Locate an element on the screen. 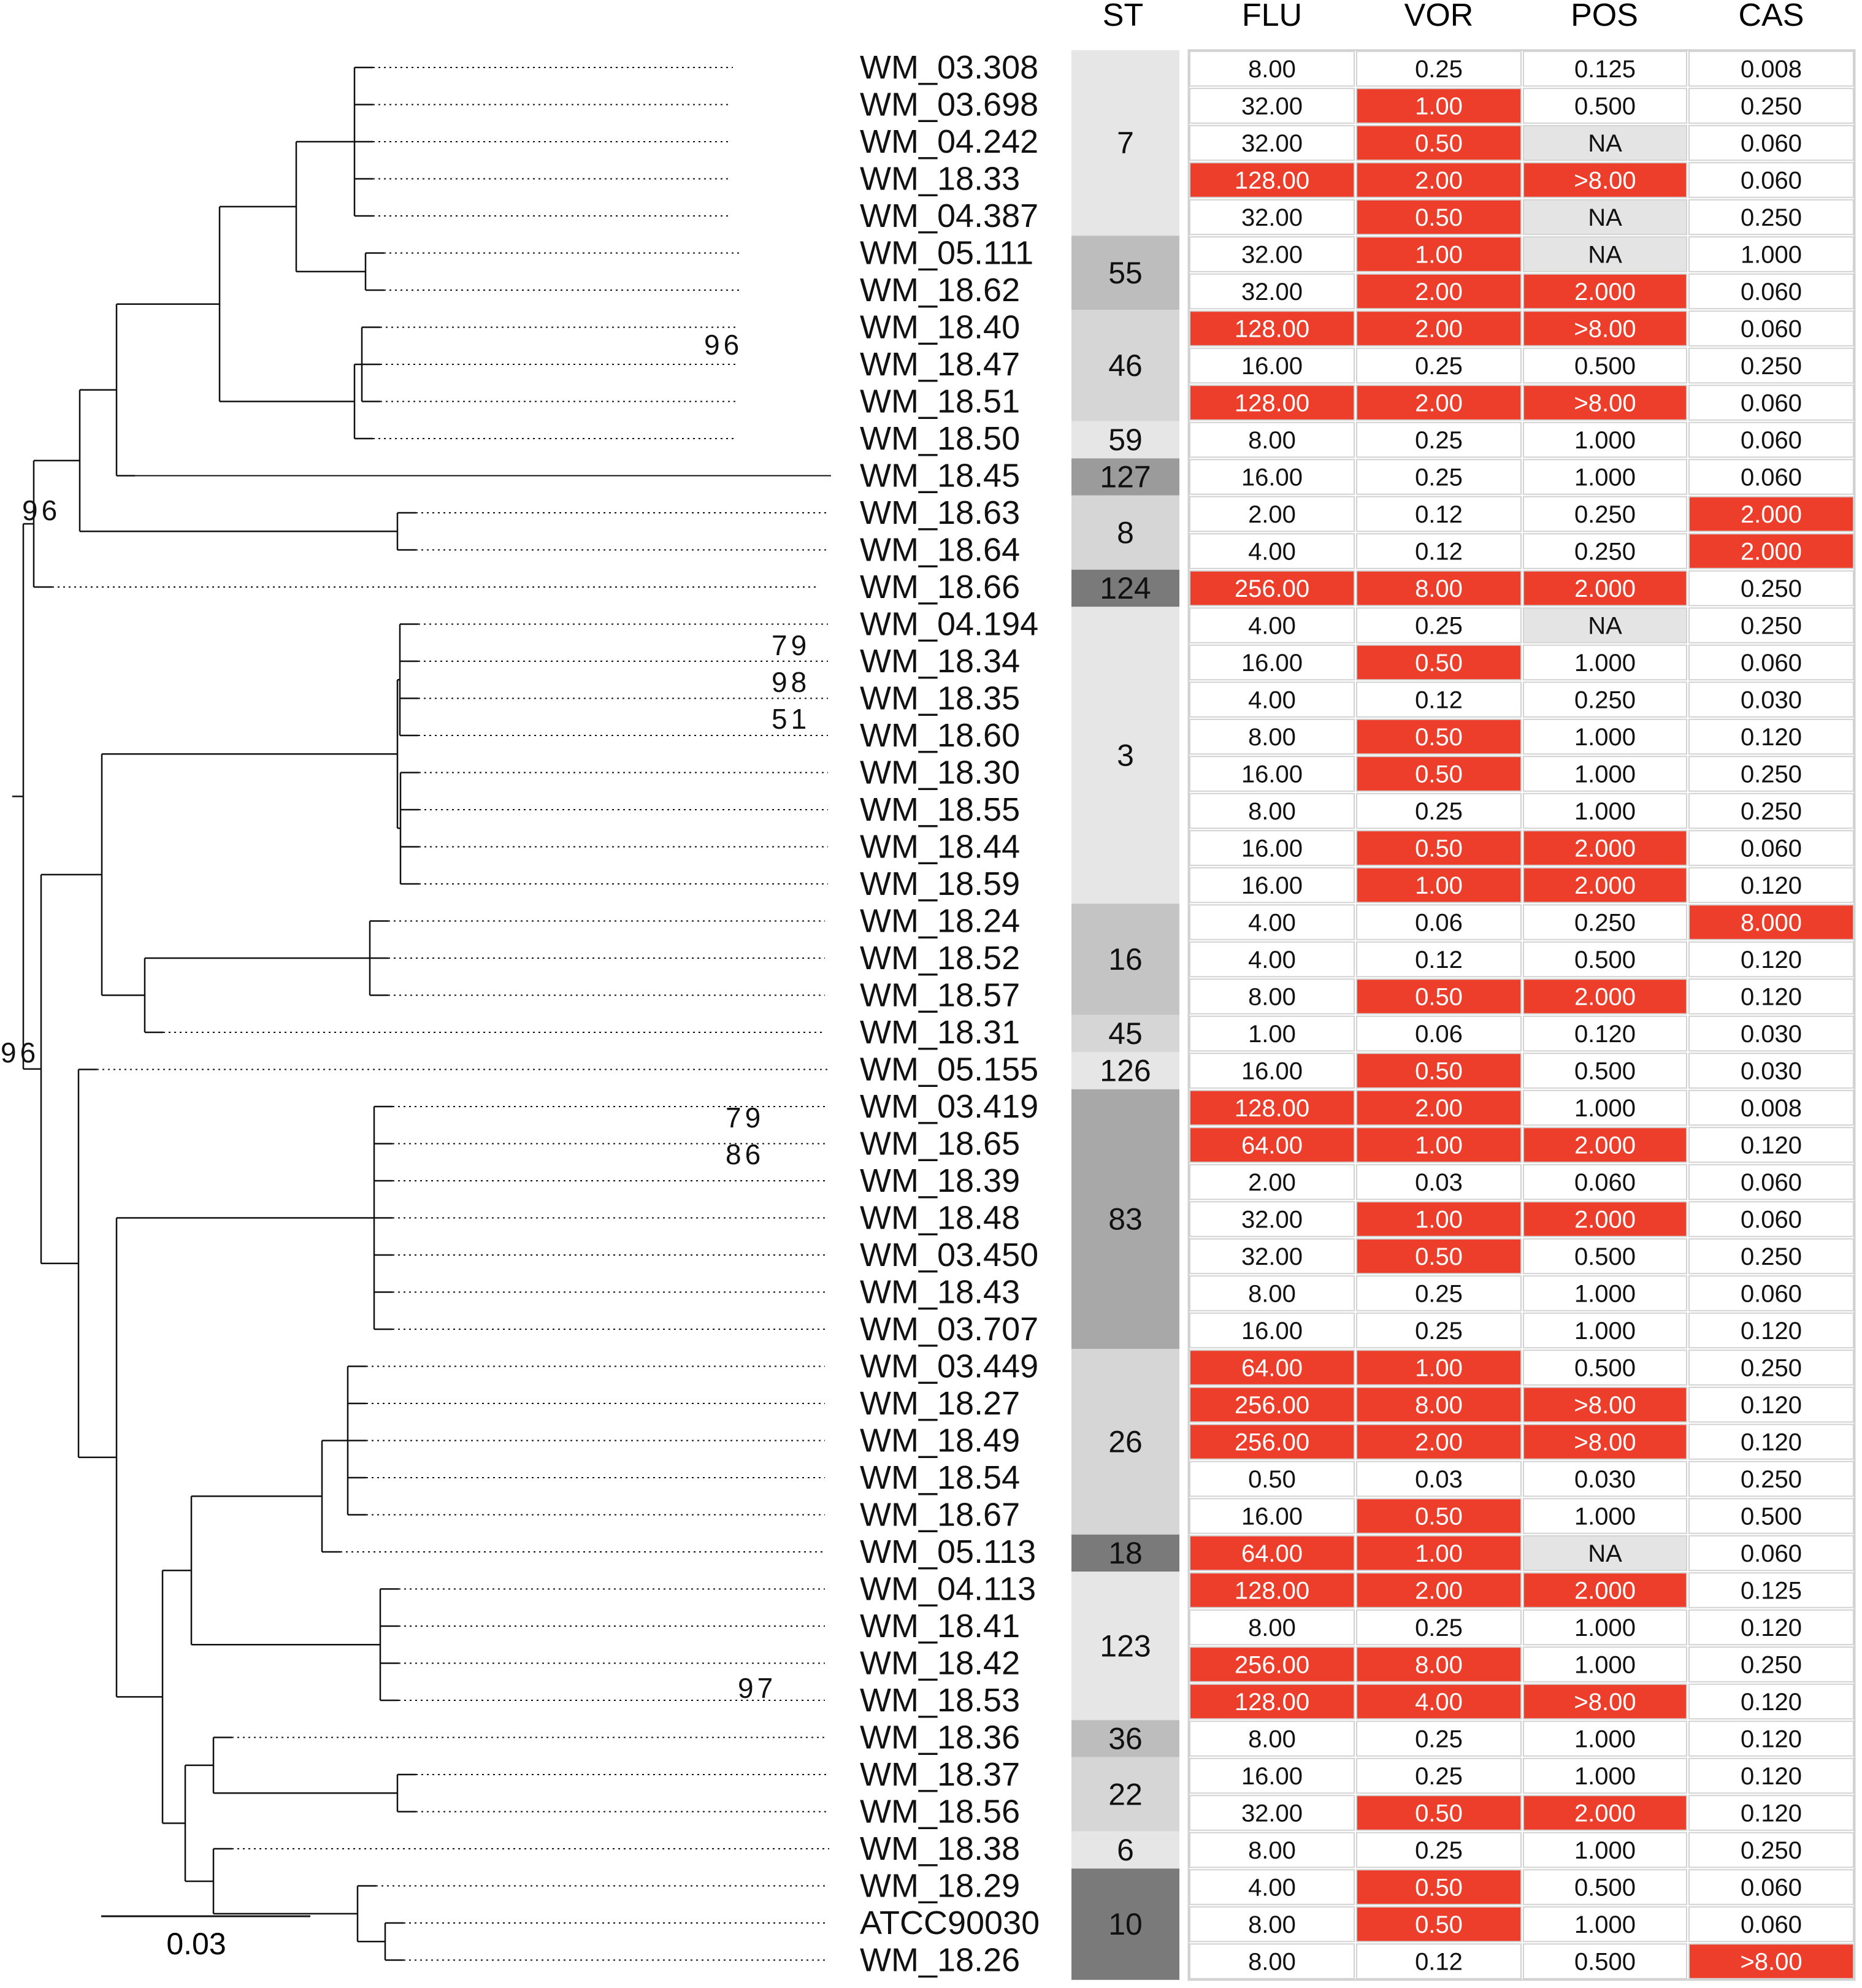 The width and height of the screenshot is (1862, 1988). mic-value-vor-wm-18-57: 0.50 is located at coordinates (1439, 997).